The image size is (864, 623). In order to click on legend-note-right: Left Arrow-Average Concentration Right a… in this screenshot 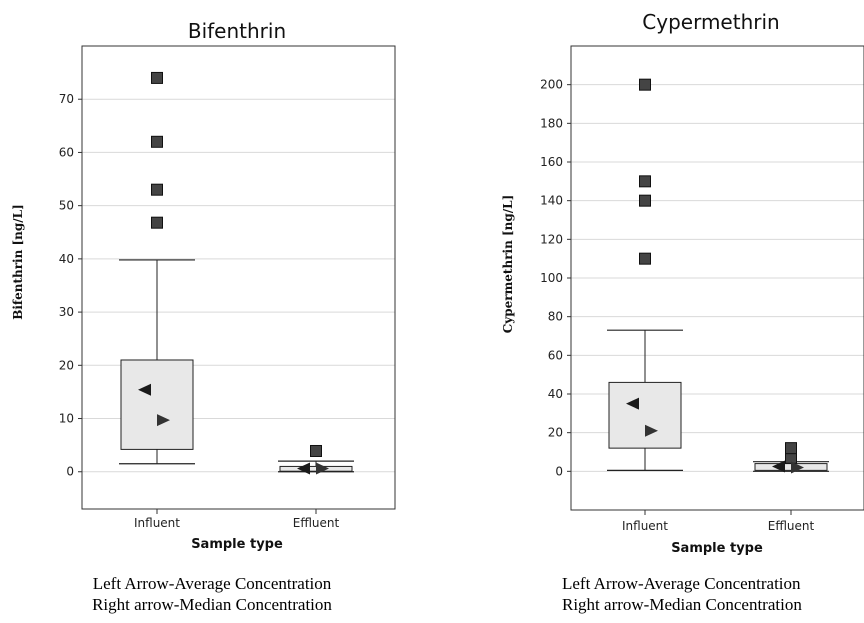, I will do `click(713, 594)`.